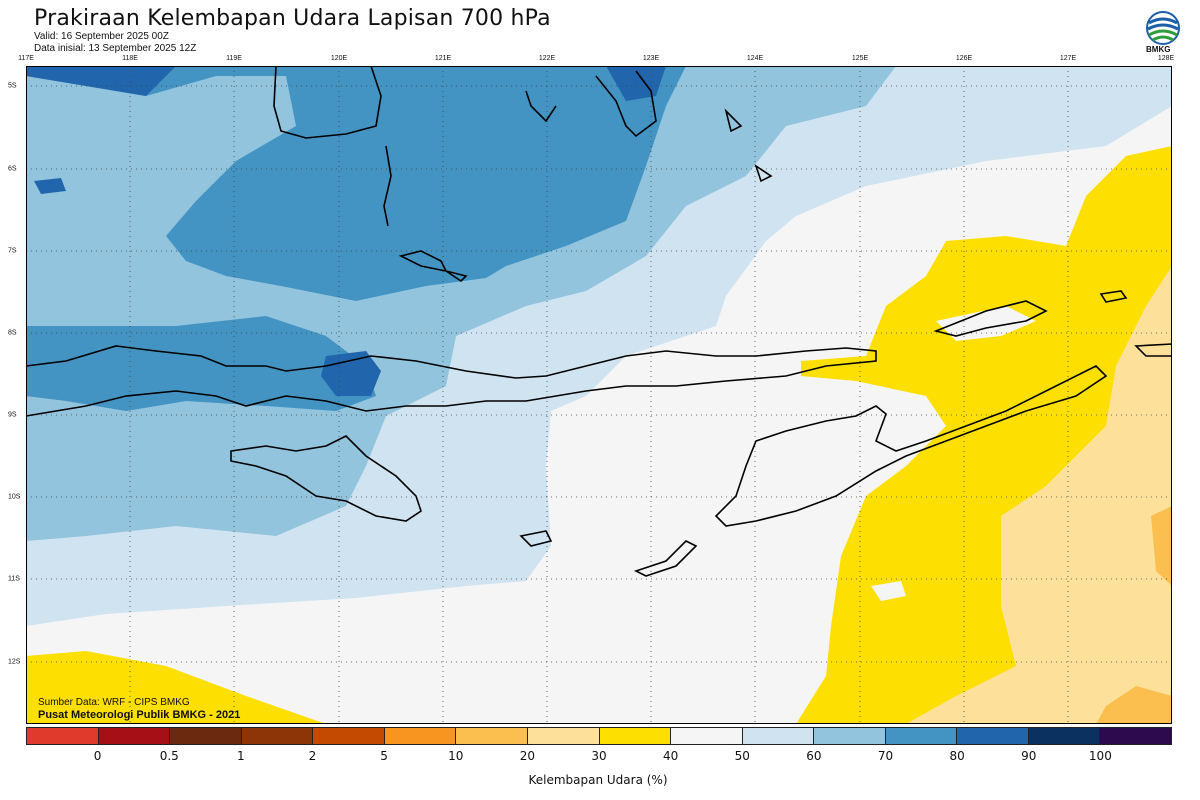 The image size is (1200, 800). I want to click on lat-label: 12S, so click(14, 662).